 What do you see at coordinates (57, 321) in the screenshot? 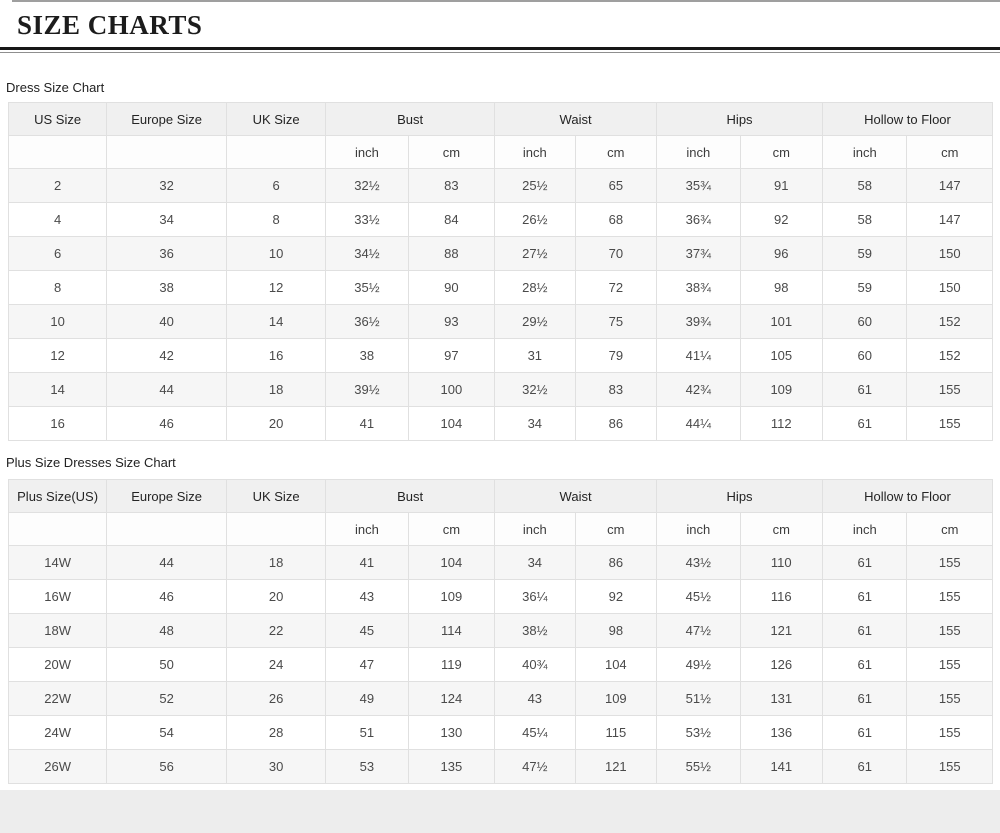
I see `table-cell: 10` at bounding box center [57, 321].